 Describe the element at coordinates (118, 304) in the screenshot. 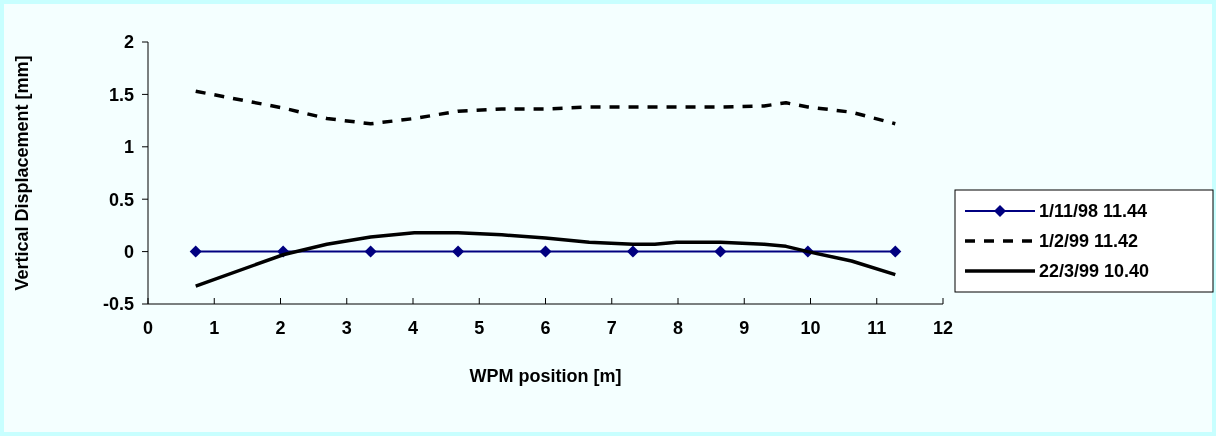

I see `y-tick-label: -0.5` at that location.